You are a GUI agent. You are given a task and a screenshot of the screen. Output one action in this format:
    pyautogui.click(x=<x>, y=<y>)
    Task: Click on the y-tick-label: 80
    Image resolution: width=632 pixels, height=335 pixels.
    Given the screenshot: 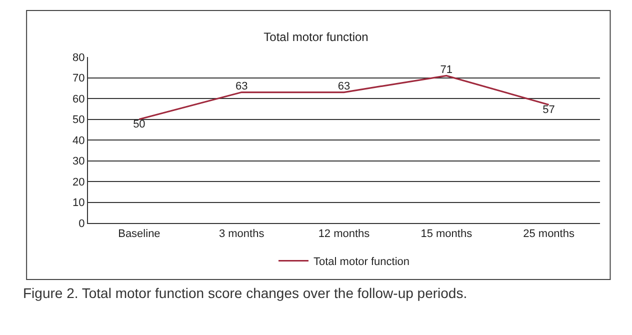 What is the action you would take?
    pyautogui.click(x=78, y=58)
    